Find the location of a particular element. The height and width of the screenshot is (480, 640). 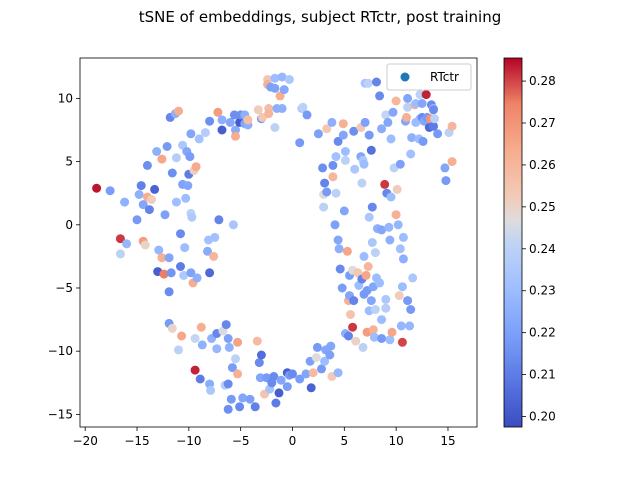

legend: RTctr is located at coordinates (429, 77).